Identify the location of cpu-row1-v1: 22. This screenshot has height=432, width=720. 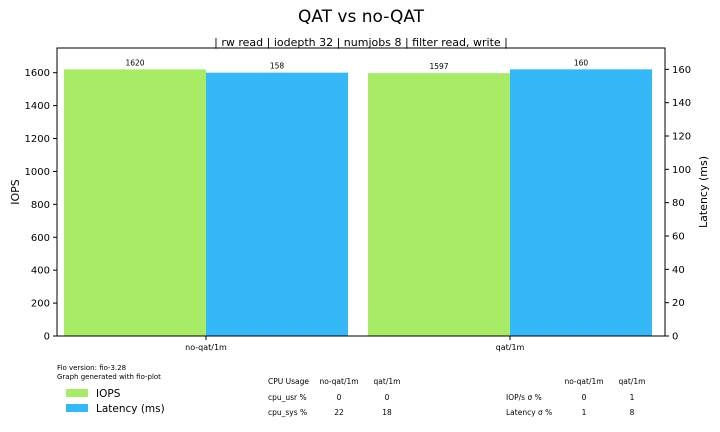
(339, 412).